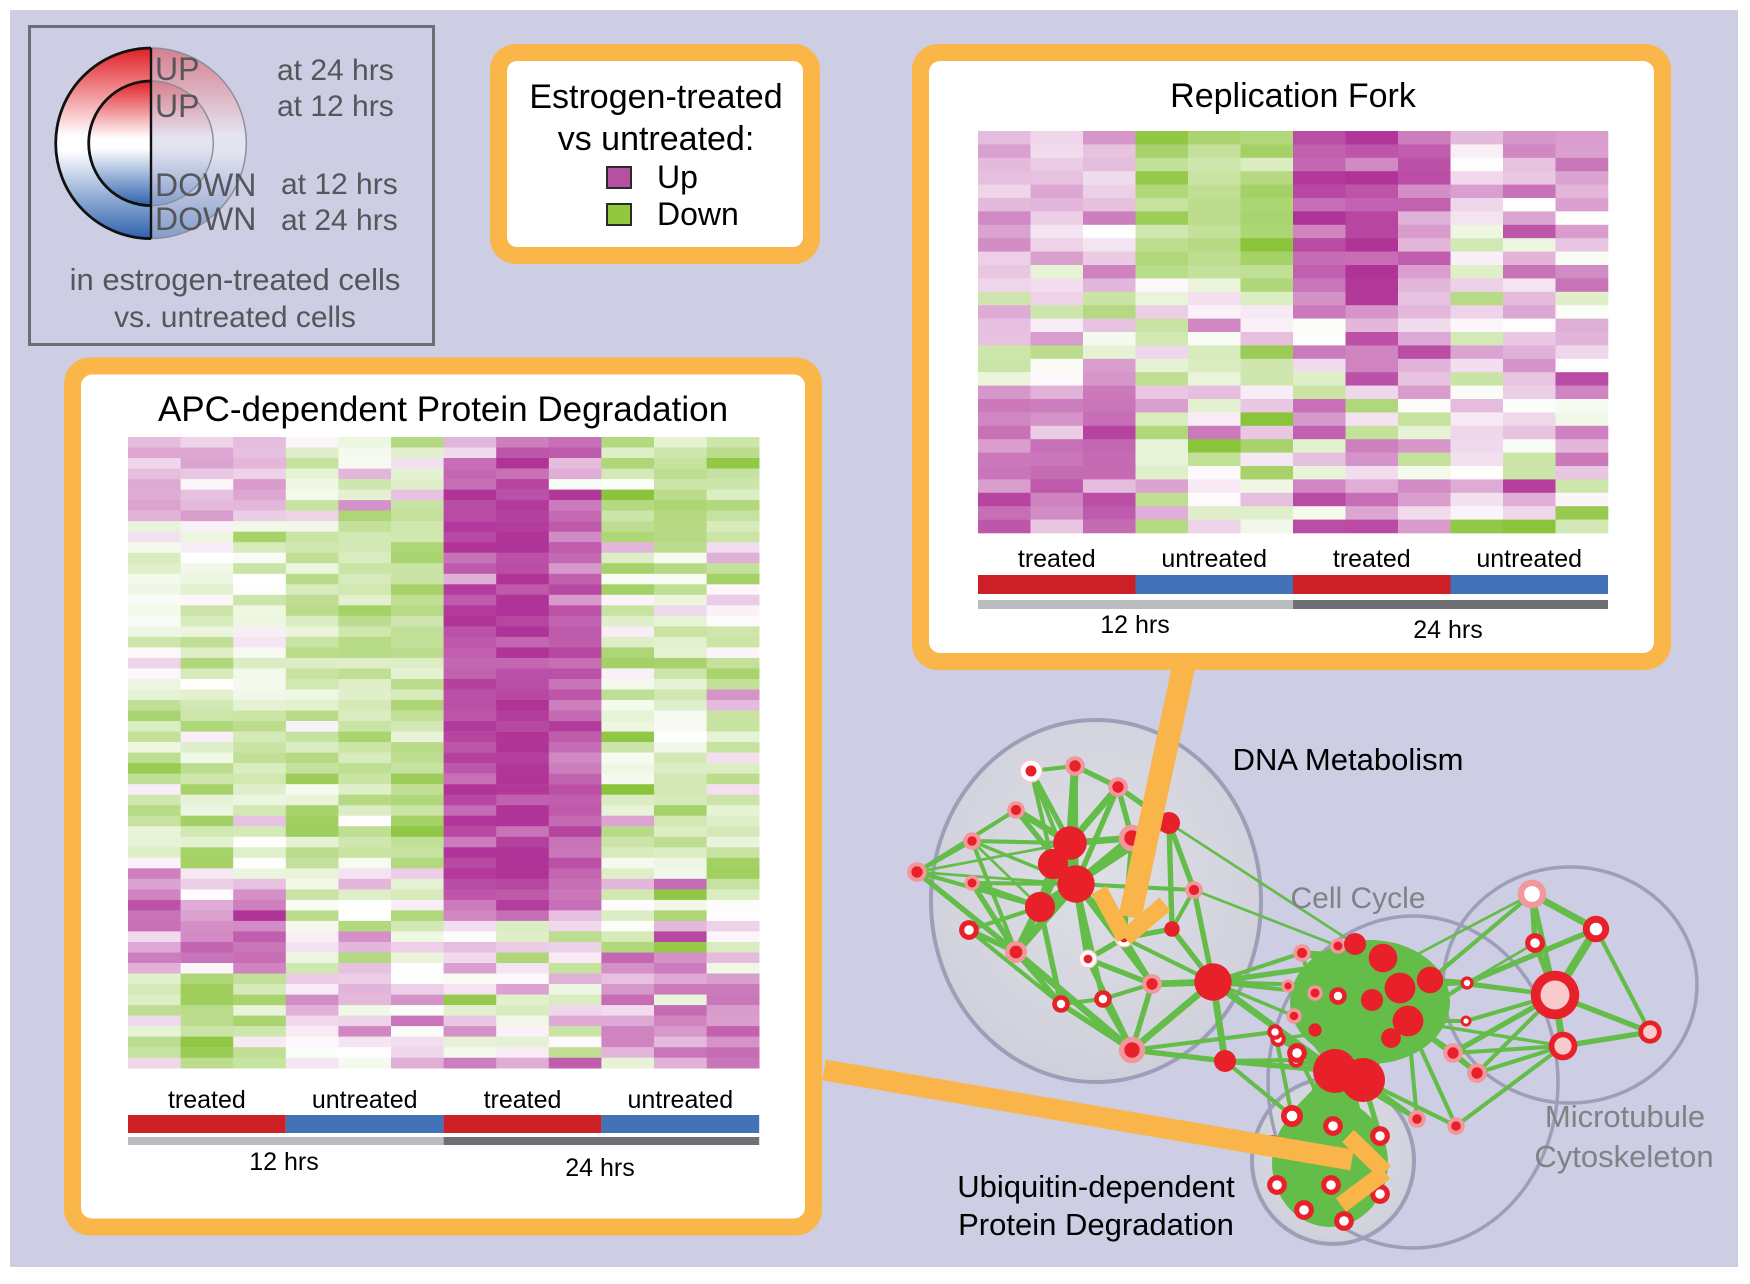 This screenshot has height=1284, width=1750. What do you see at coordinates (1625, 1116) in the screenshot?
I see `svg-text: Microtubule` at bounding box center [1625, 1116].